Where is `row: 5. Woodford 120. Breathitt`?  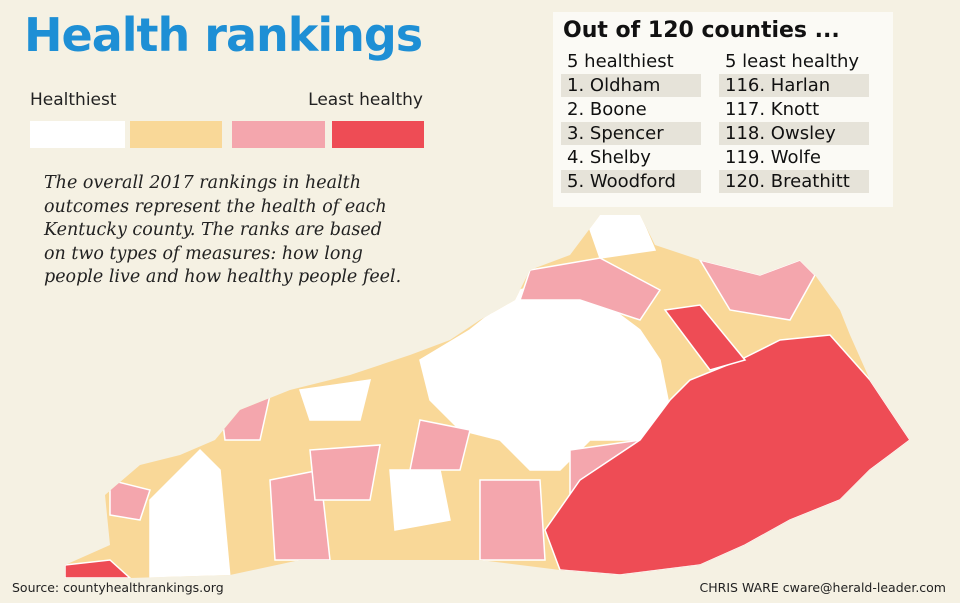 row: 5. Woodford 120. Breathitt is located at coordinates (715, 181).